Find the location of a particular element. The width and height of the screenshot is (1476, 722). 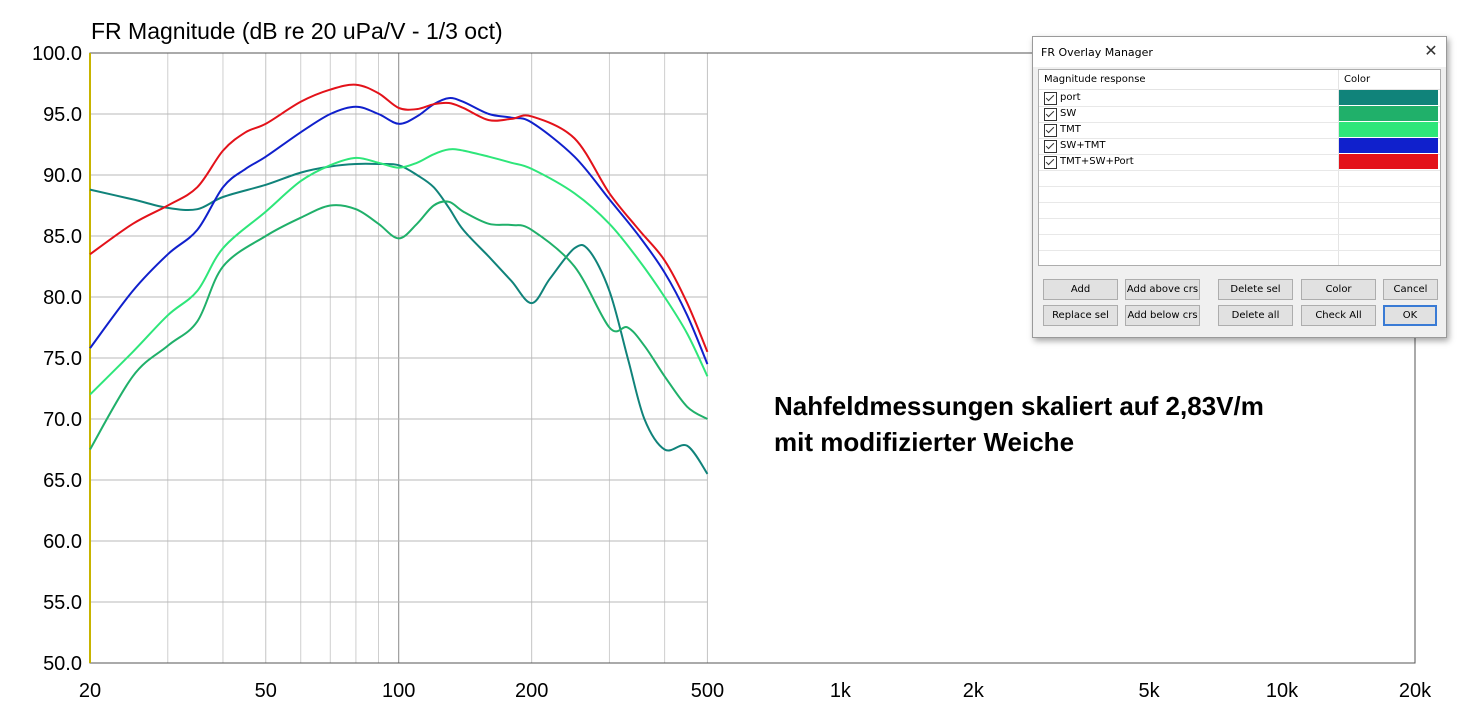

series-line-sw is located at coordinates (398, 325).